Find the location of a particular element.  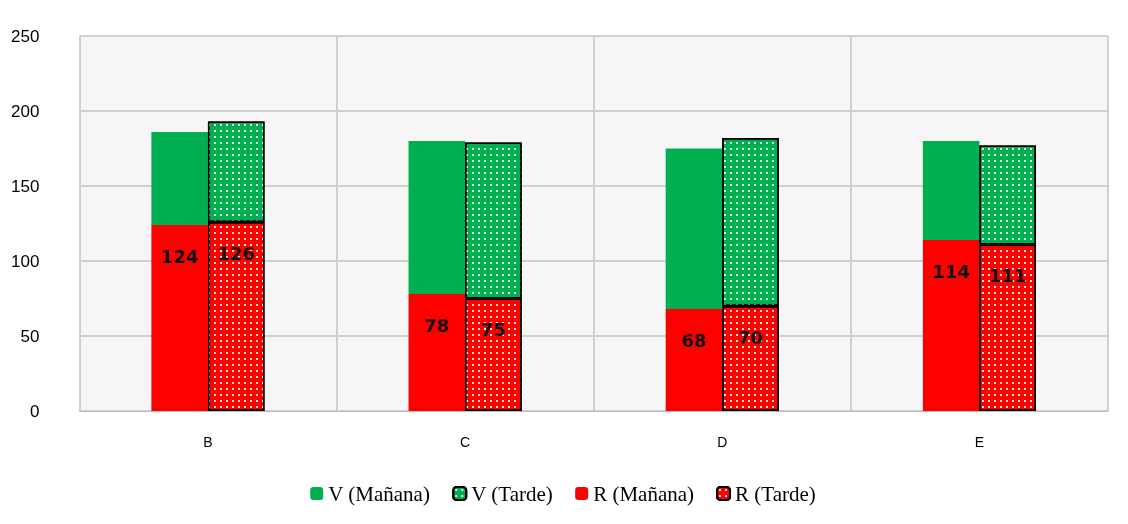

x-tick-label: E is located at coordinates (979, 442).